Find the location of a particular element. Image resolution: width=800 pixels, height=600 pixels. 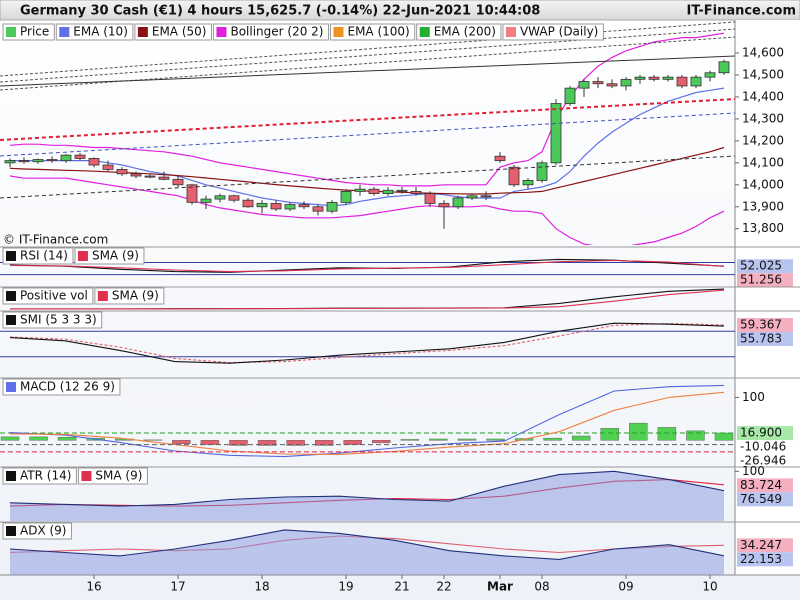

x-tick-label: 17 is located at coordinates (177, 587).